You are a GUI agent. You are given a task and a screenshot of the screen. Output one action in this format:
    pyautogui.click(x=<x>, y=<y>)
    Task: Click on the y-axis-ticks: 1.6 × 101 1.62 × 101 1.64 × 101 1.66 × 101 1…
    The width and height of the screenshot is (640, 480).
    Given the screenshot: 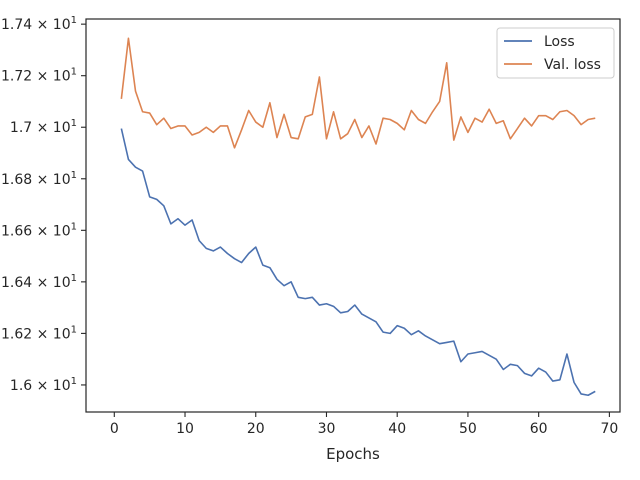 What is the action you would take?
    pyautogui.click(x=43, y=204)
    